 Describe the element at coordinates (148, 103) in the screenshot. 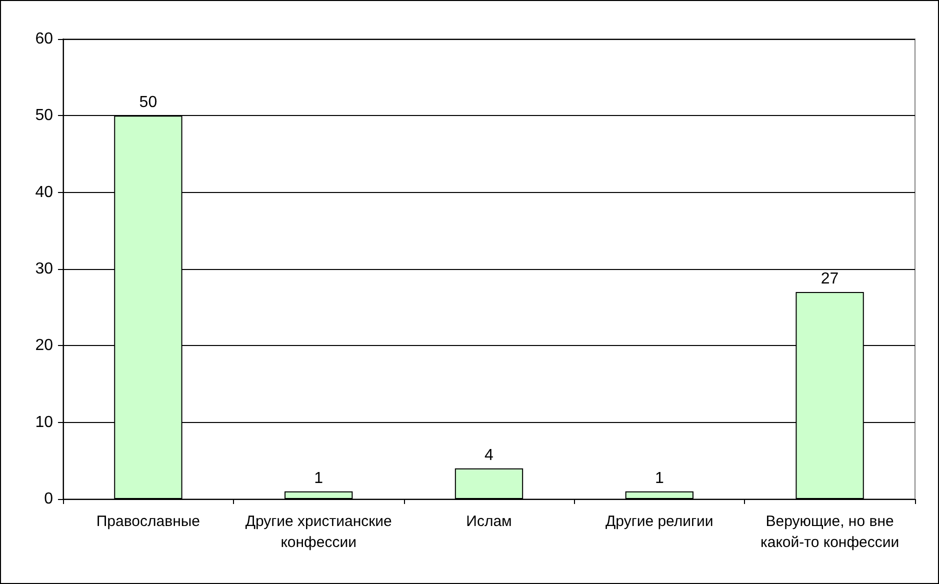

I see `data-label: 50` at that location.